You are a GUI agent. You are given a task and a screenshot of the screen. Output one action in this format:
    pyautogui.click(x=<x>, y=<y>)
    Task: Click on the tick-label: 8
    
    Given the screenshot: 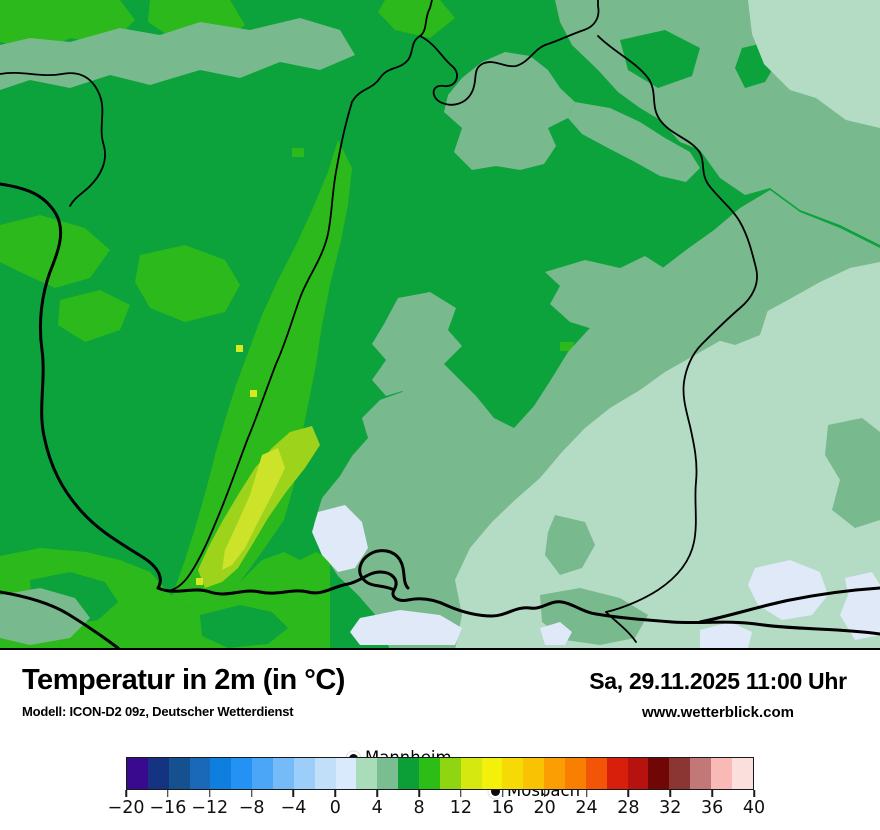 What is the action you would take?
    pyautogui.click(x=419, y=808)
    